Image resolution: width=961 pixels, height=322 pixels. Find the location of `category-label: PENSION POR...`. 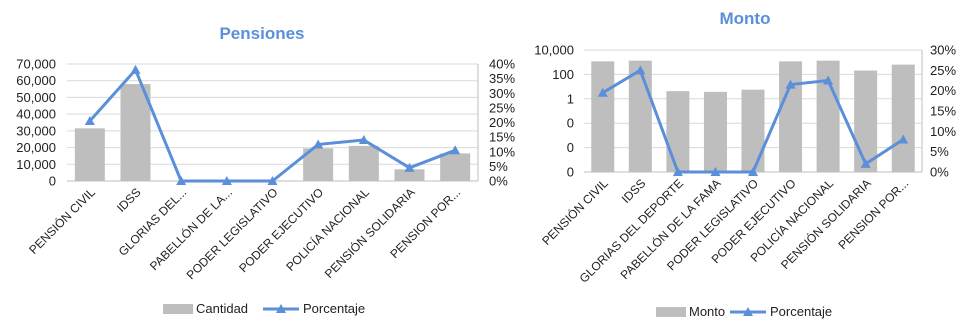

category-label: PENSION POR... is located at coordinates (873, 214).